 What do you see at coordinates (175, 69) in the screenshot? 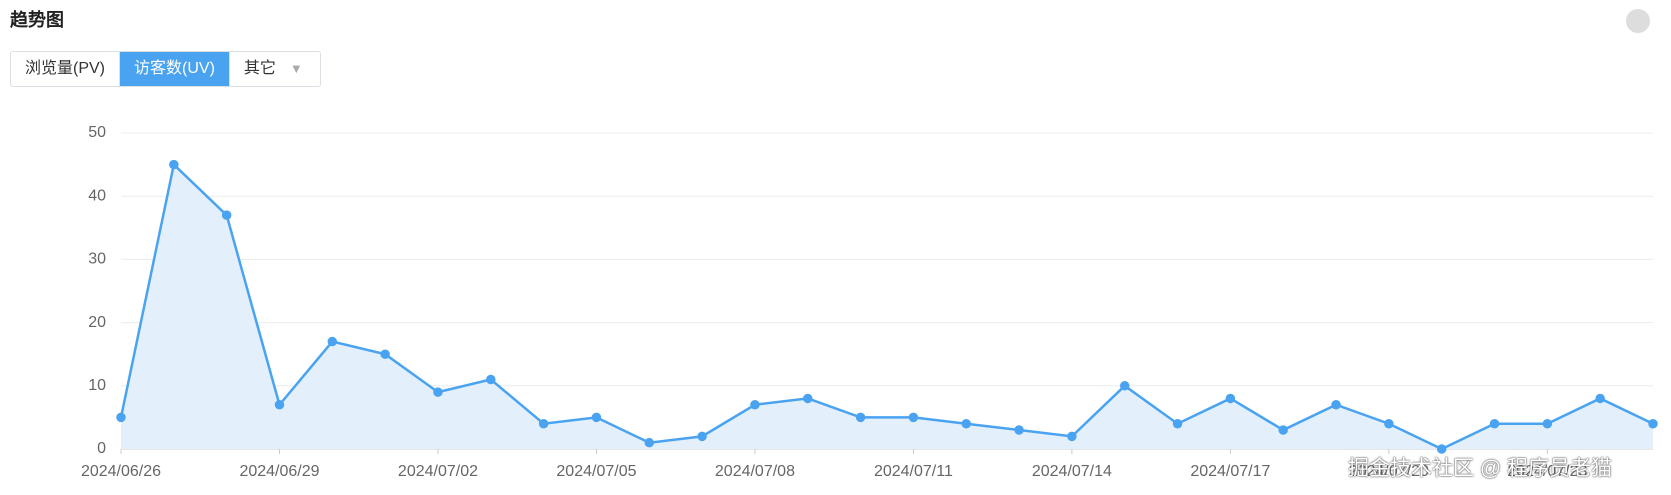
I see `tab-active: 访客数(UV)` at bounding box center [175, 69].